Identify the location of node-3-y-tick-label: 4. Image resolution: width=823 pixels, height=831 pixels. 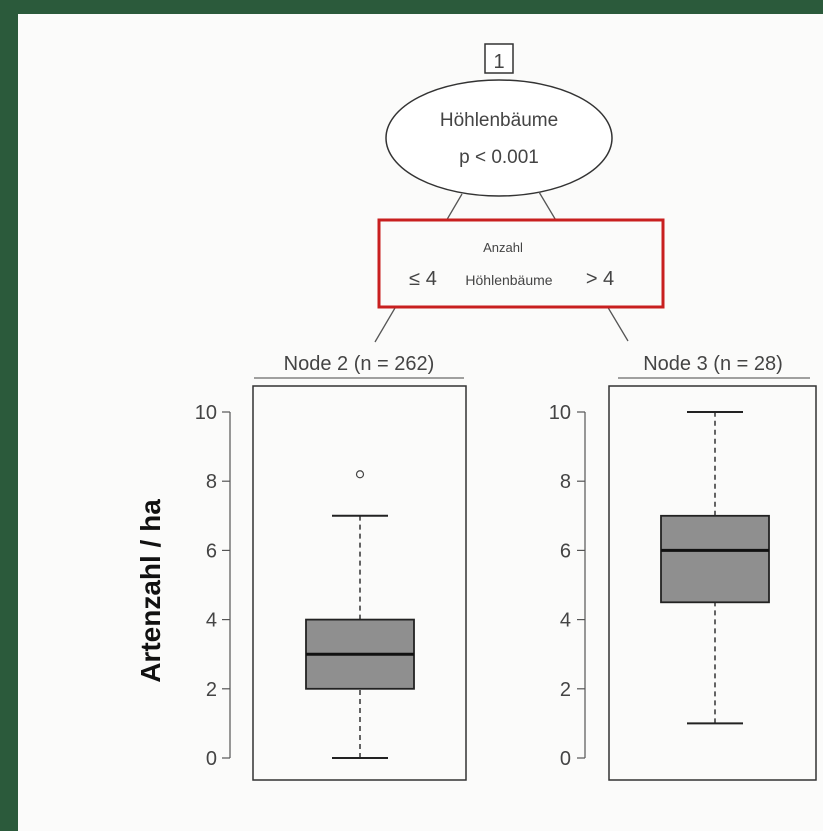
(565, 621).